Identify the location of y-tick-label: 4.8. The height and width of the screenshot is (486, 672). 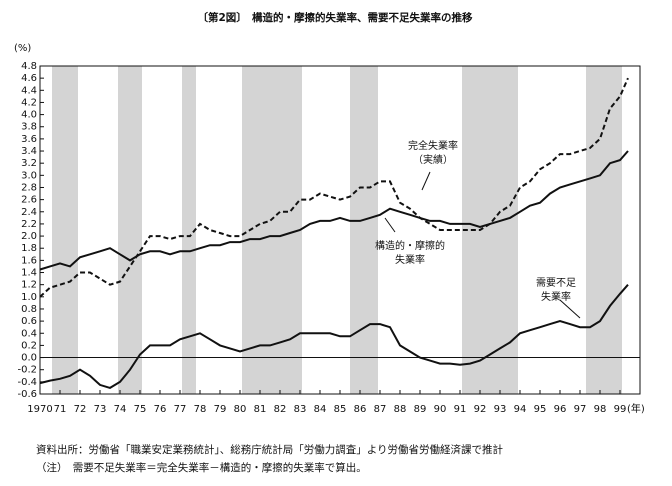
(29, 66).